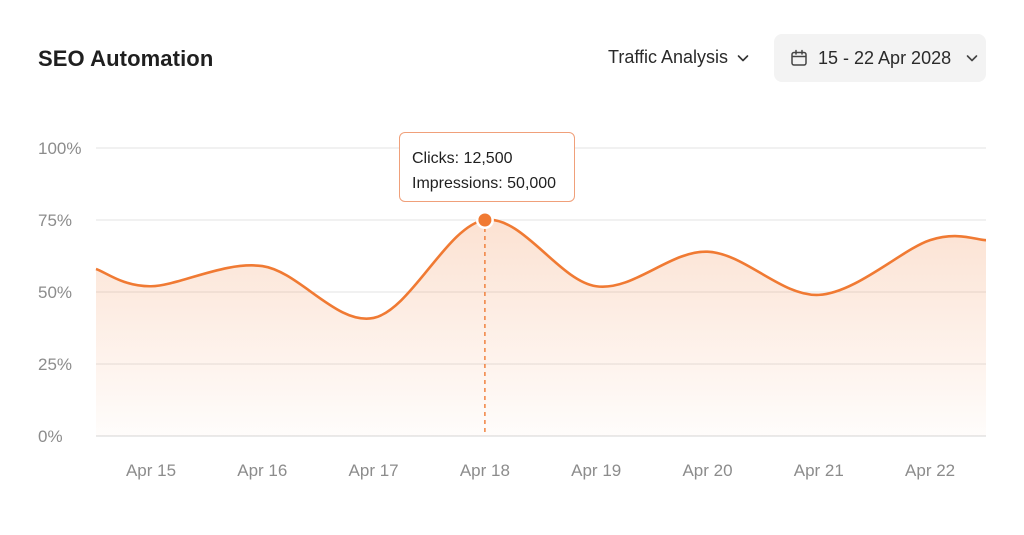 The width and height of the screenshot is (1024, 535). What do you see at coordinates (930, 470) in the screenshot?
I see `x-tick-label: Apr 22` at bounding box center [930, 470].